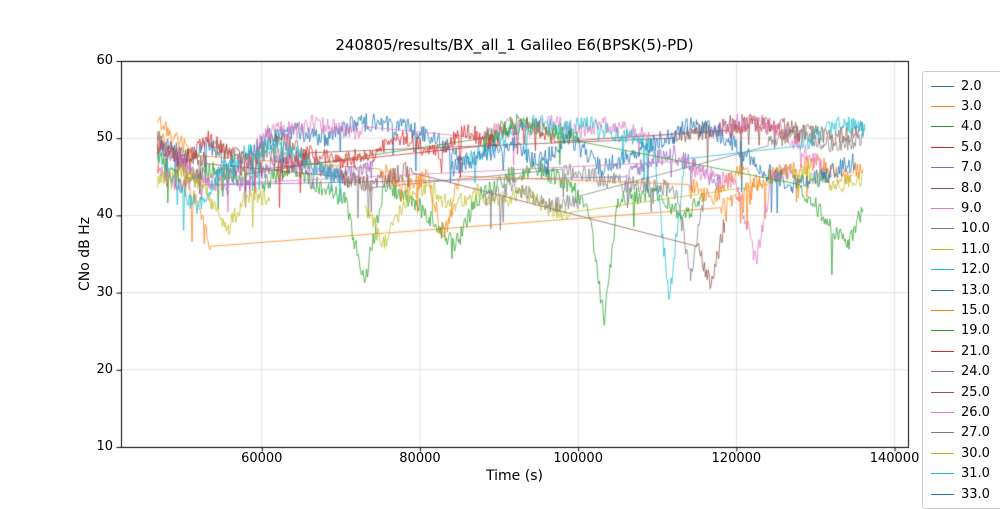 The height and width of the screenshot is (509, 1000). What do you see at coordinates (894, 458) in the screenshot?
I see `x-tick-label: 140000` at bounding box center [894, 458].